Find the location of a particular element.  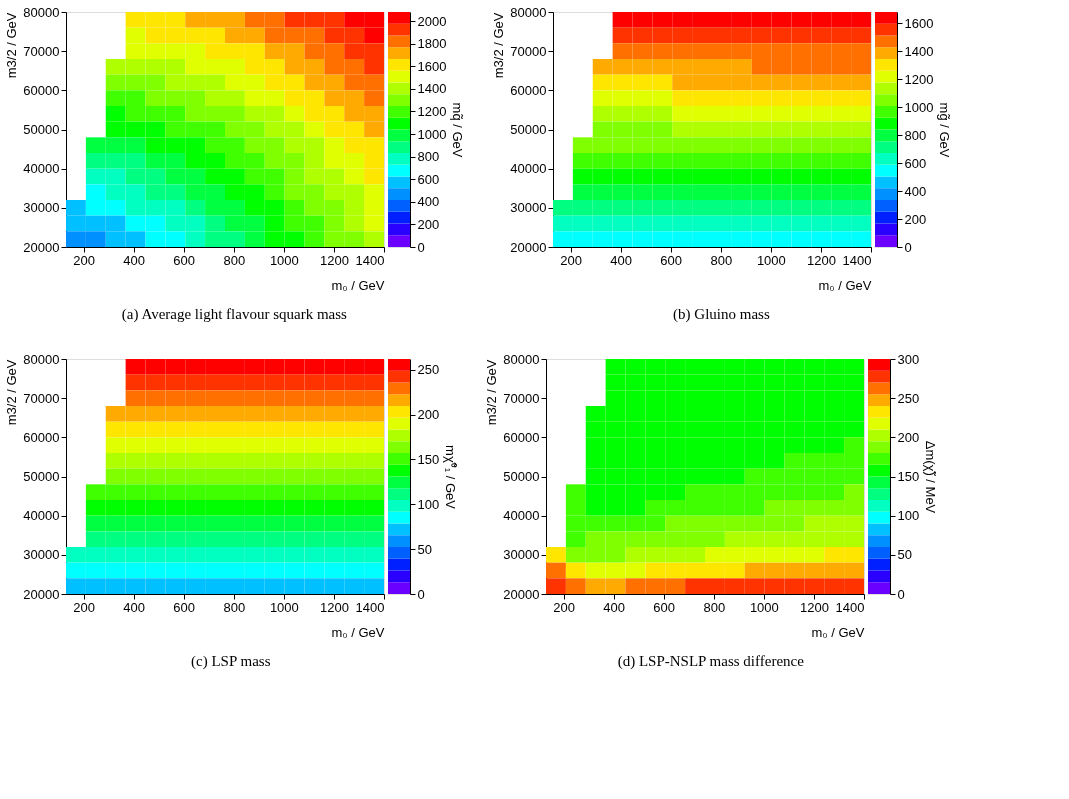

text: (c) LSP mass is located at coordinates (231, 661).